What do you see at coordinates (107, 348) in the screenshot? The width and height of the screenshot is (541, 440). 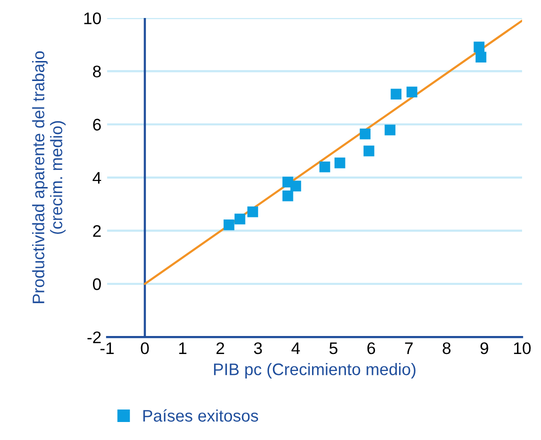 I see `x-tick-label: -1` at bounding box center [107, 348].